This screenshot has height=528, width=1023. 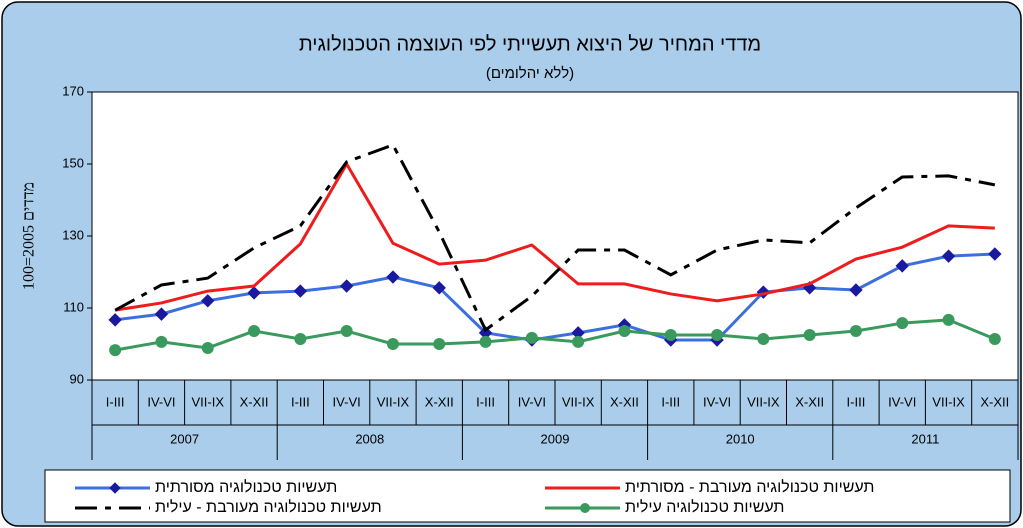 What do you see at coordinates (749, 487) in the screenshot?
I see `legend-label: תעשיות טכנולוגיה מעורבת - מסורתית` at bounding box center [749, 487].